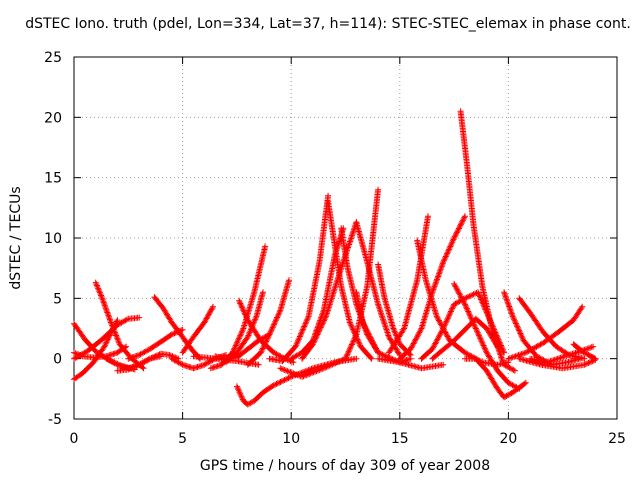  What do you see at coordinates (400, 439) in the screenshot?
I see `x-tick-label: 15` at bounding box center [400, 439].